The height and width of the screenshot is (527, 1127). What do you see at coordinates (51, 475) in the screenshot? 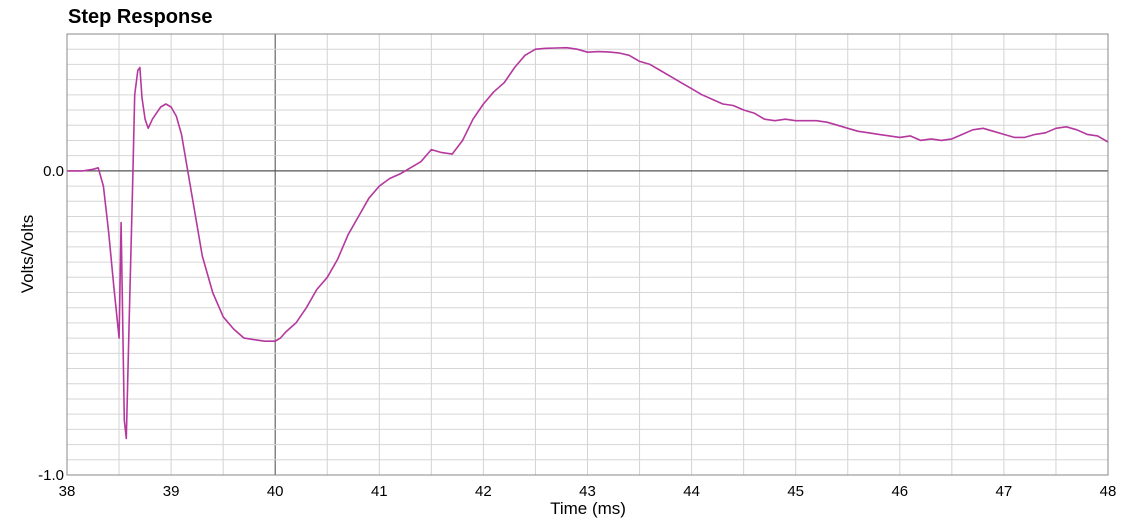
I see `y-tick-label: -1.0` at bounding box center [51, 475].